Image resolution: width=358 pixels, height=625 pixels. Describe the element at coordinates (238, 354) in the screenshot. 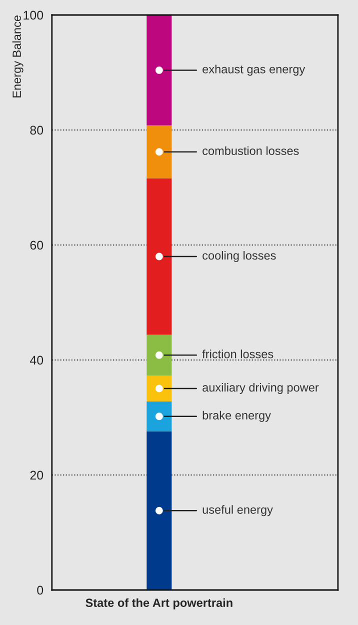

I see `text: friction losses` at that location.